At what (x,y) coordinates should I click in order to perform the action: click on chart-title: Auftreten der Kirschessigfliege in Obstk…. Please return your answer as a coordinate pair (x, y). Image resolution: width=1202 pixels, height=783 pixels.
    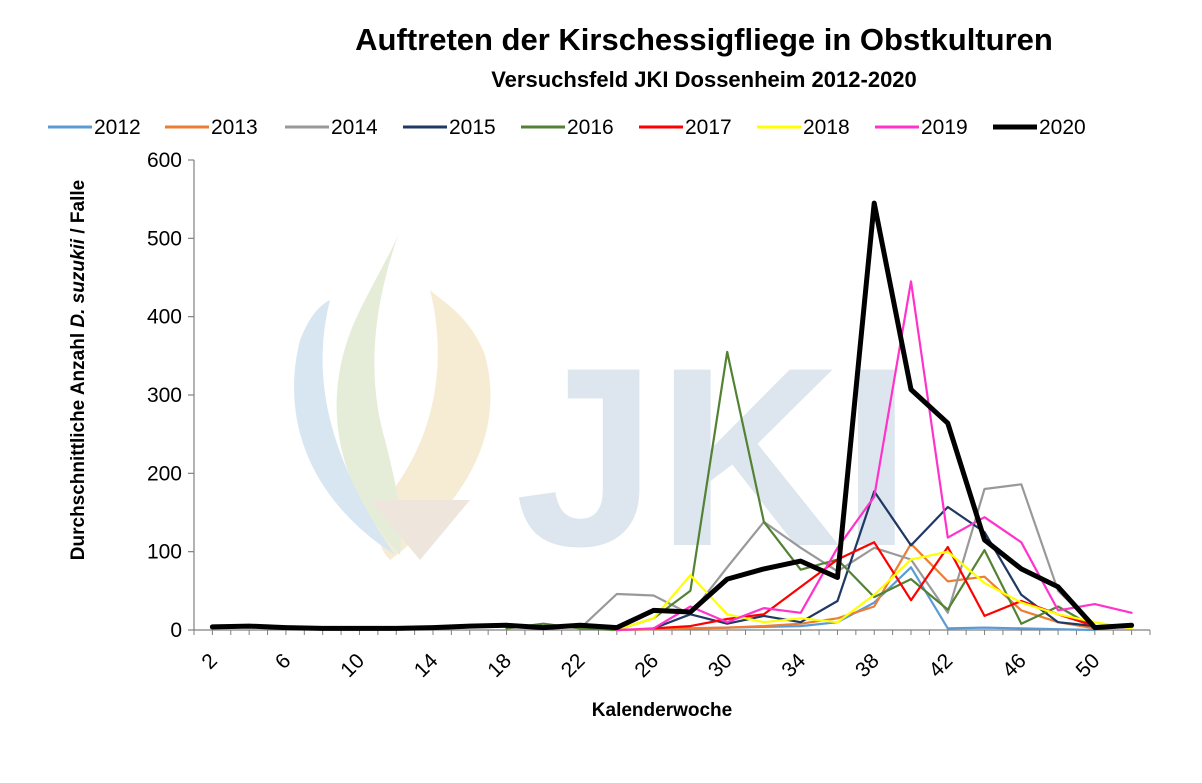
    Looking at the image, I should click on (704, 39).